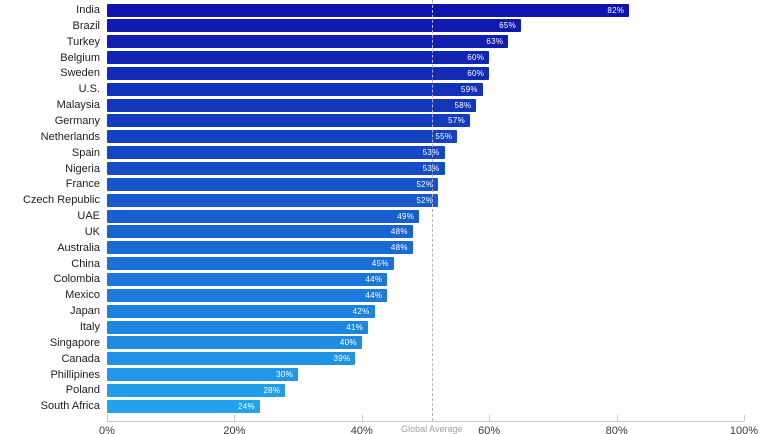 The width and height of the screenshot is (770, 434). What do you see at coordinates (107, 429) in the screenshot?
I see `x-axis-tick-label: 0%` at bounding box center [107, 429].